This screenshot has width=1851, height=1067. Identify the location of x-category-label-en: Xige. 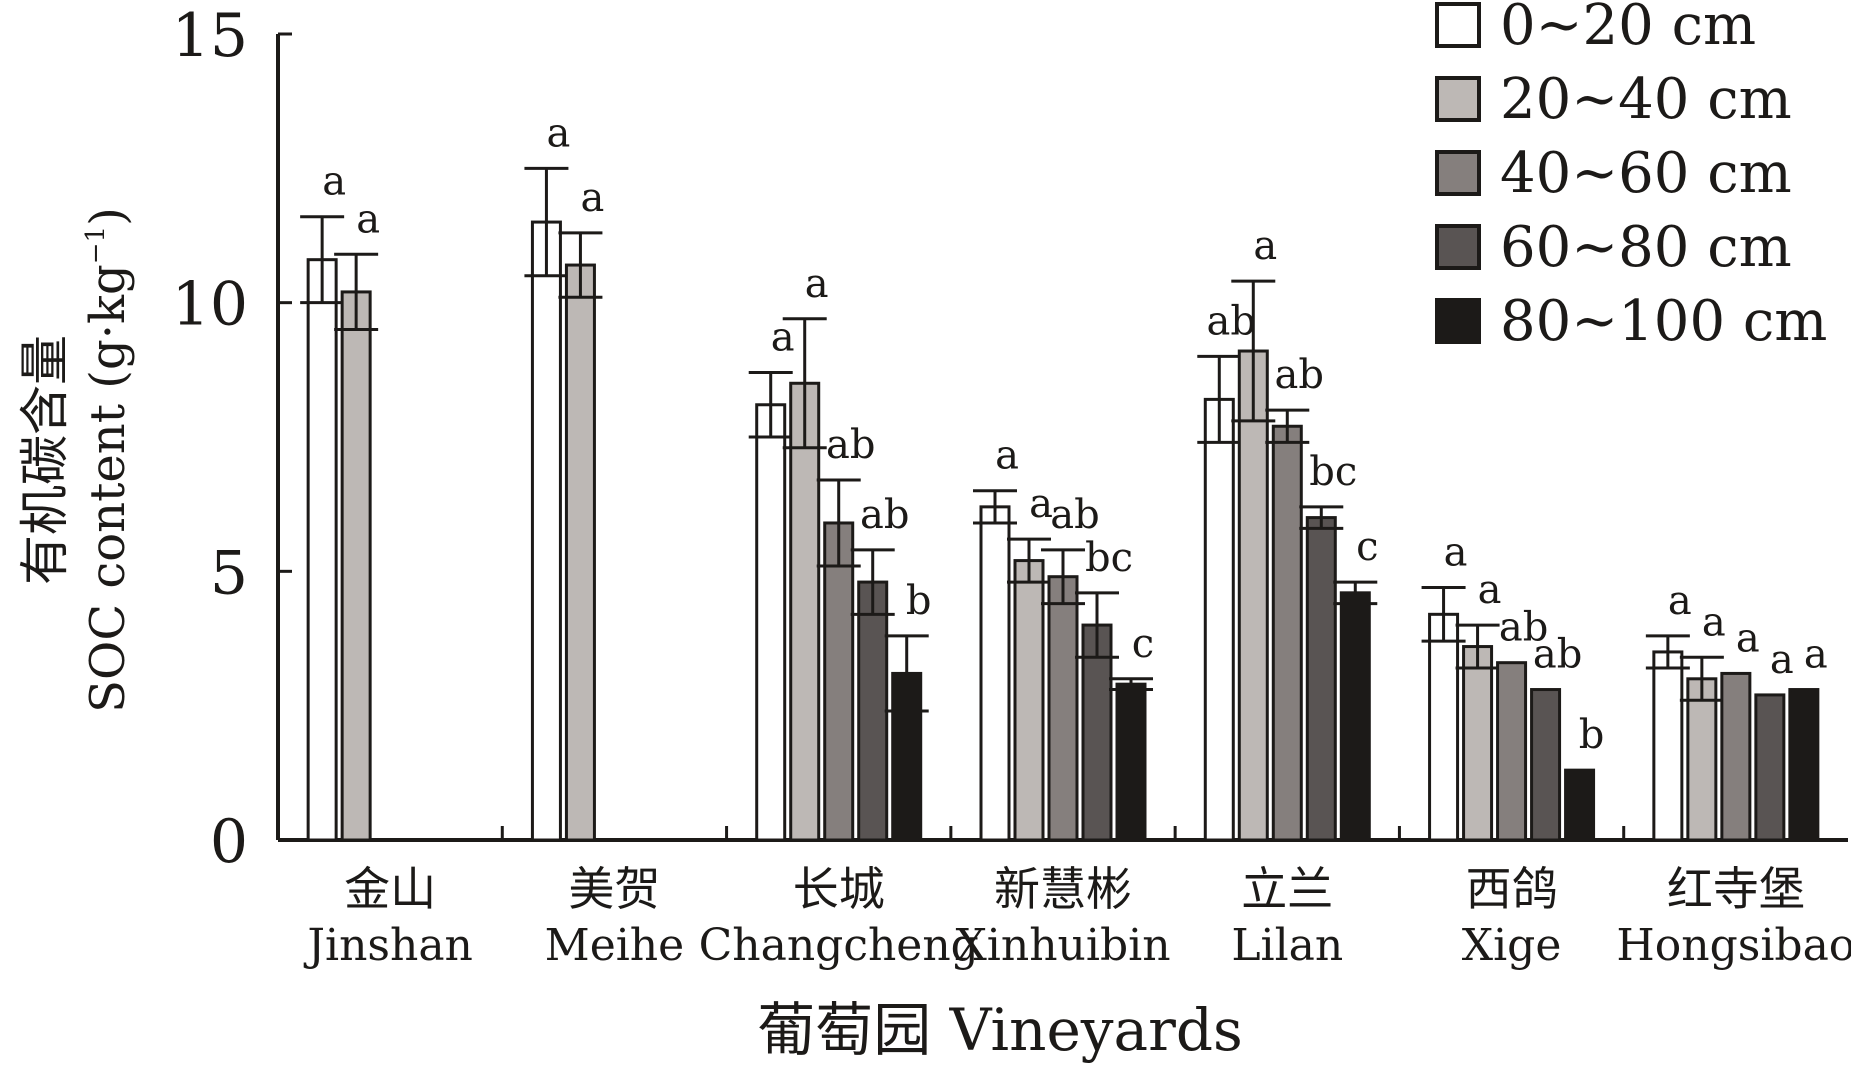
(1512, 945).